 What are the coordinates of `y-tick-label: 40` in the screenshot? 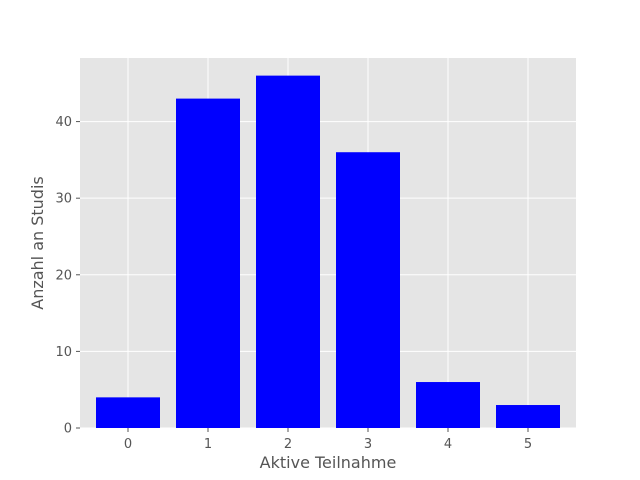 It's located at (63, 122).